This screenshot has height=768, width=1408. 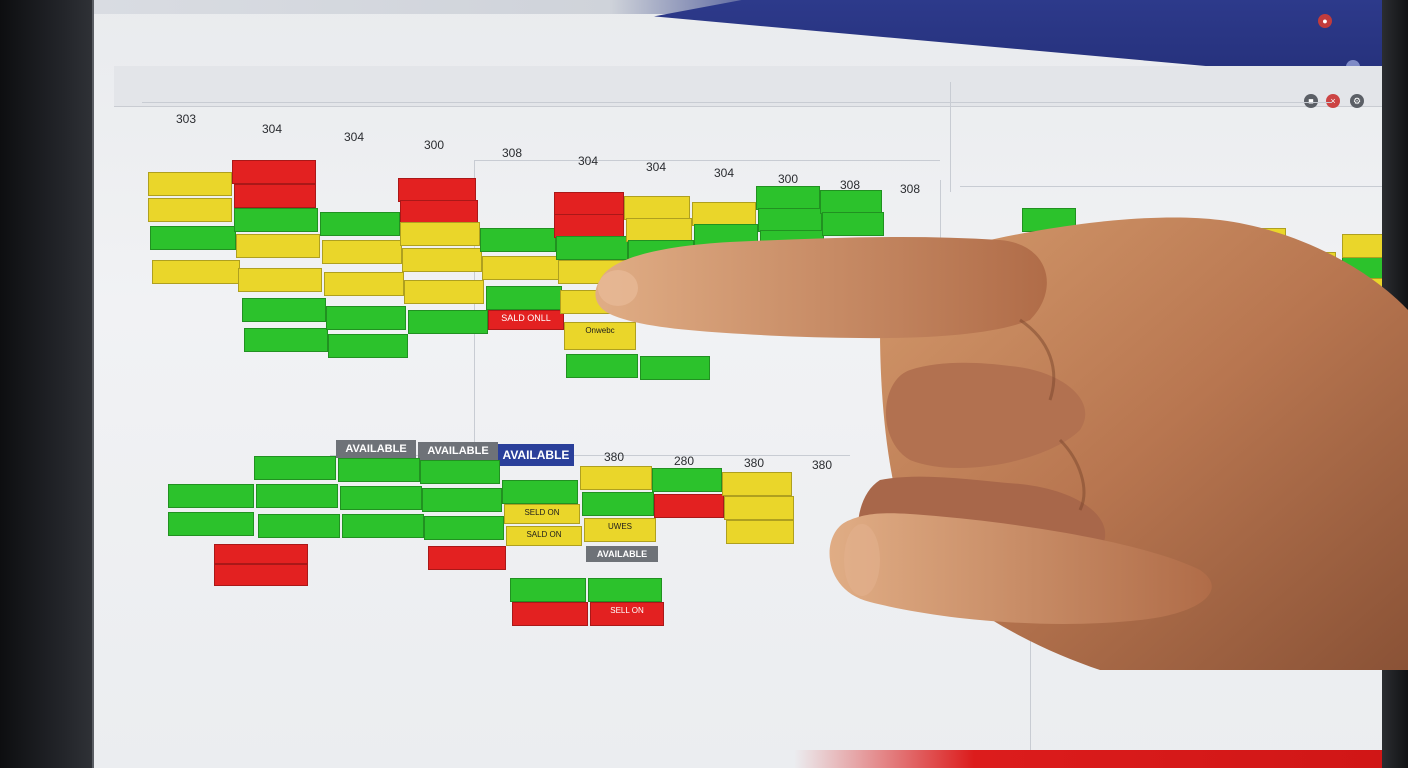 What do you see at coordinates (600, 336) in the screenshot?
I see `seat-cell: Onwebc` at bounding box center [600, 336].